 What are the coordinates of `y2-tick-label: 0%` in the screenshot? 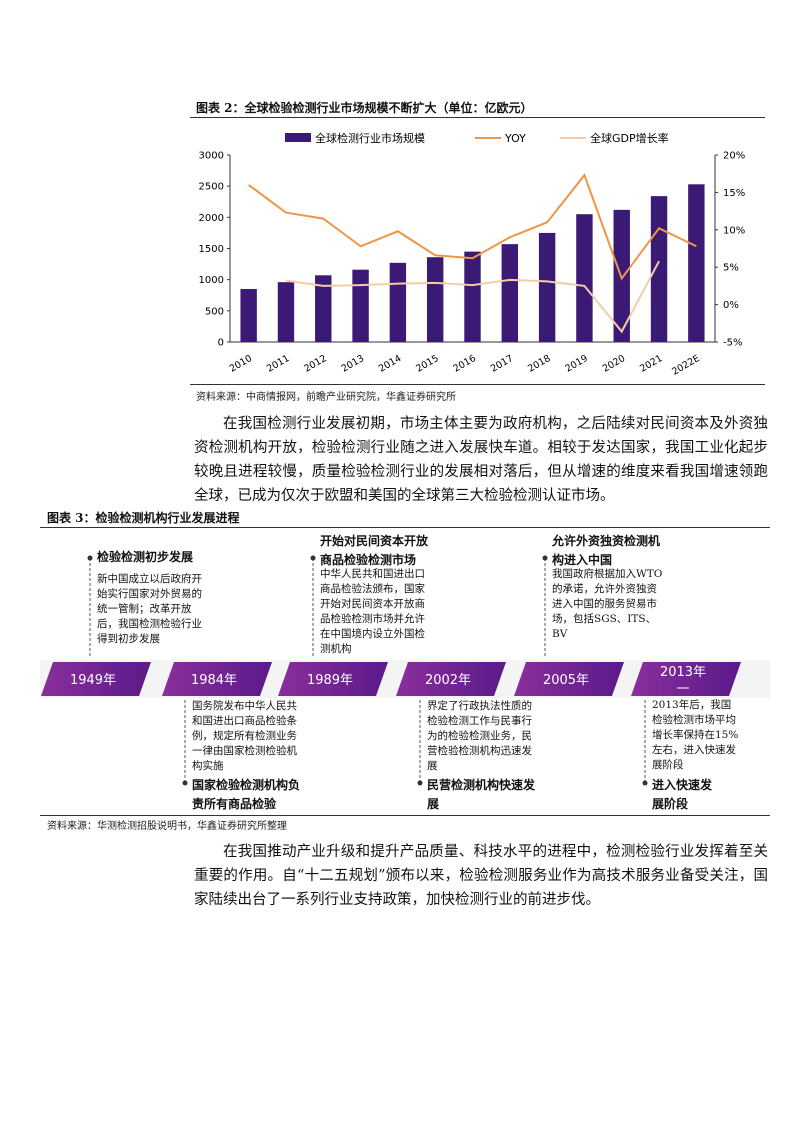 It's located at (731, 305).